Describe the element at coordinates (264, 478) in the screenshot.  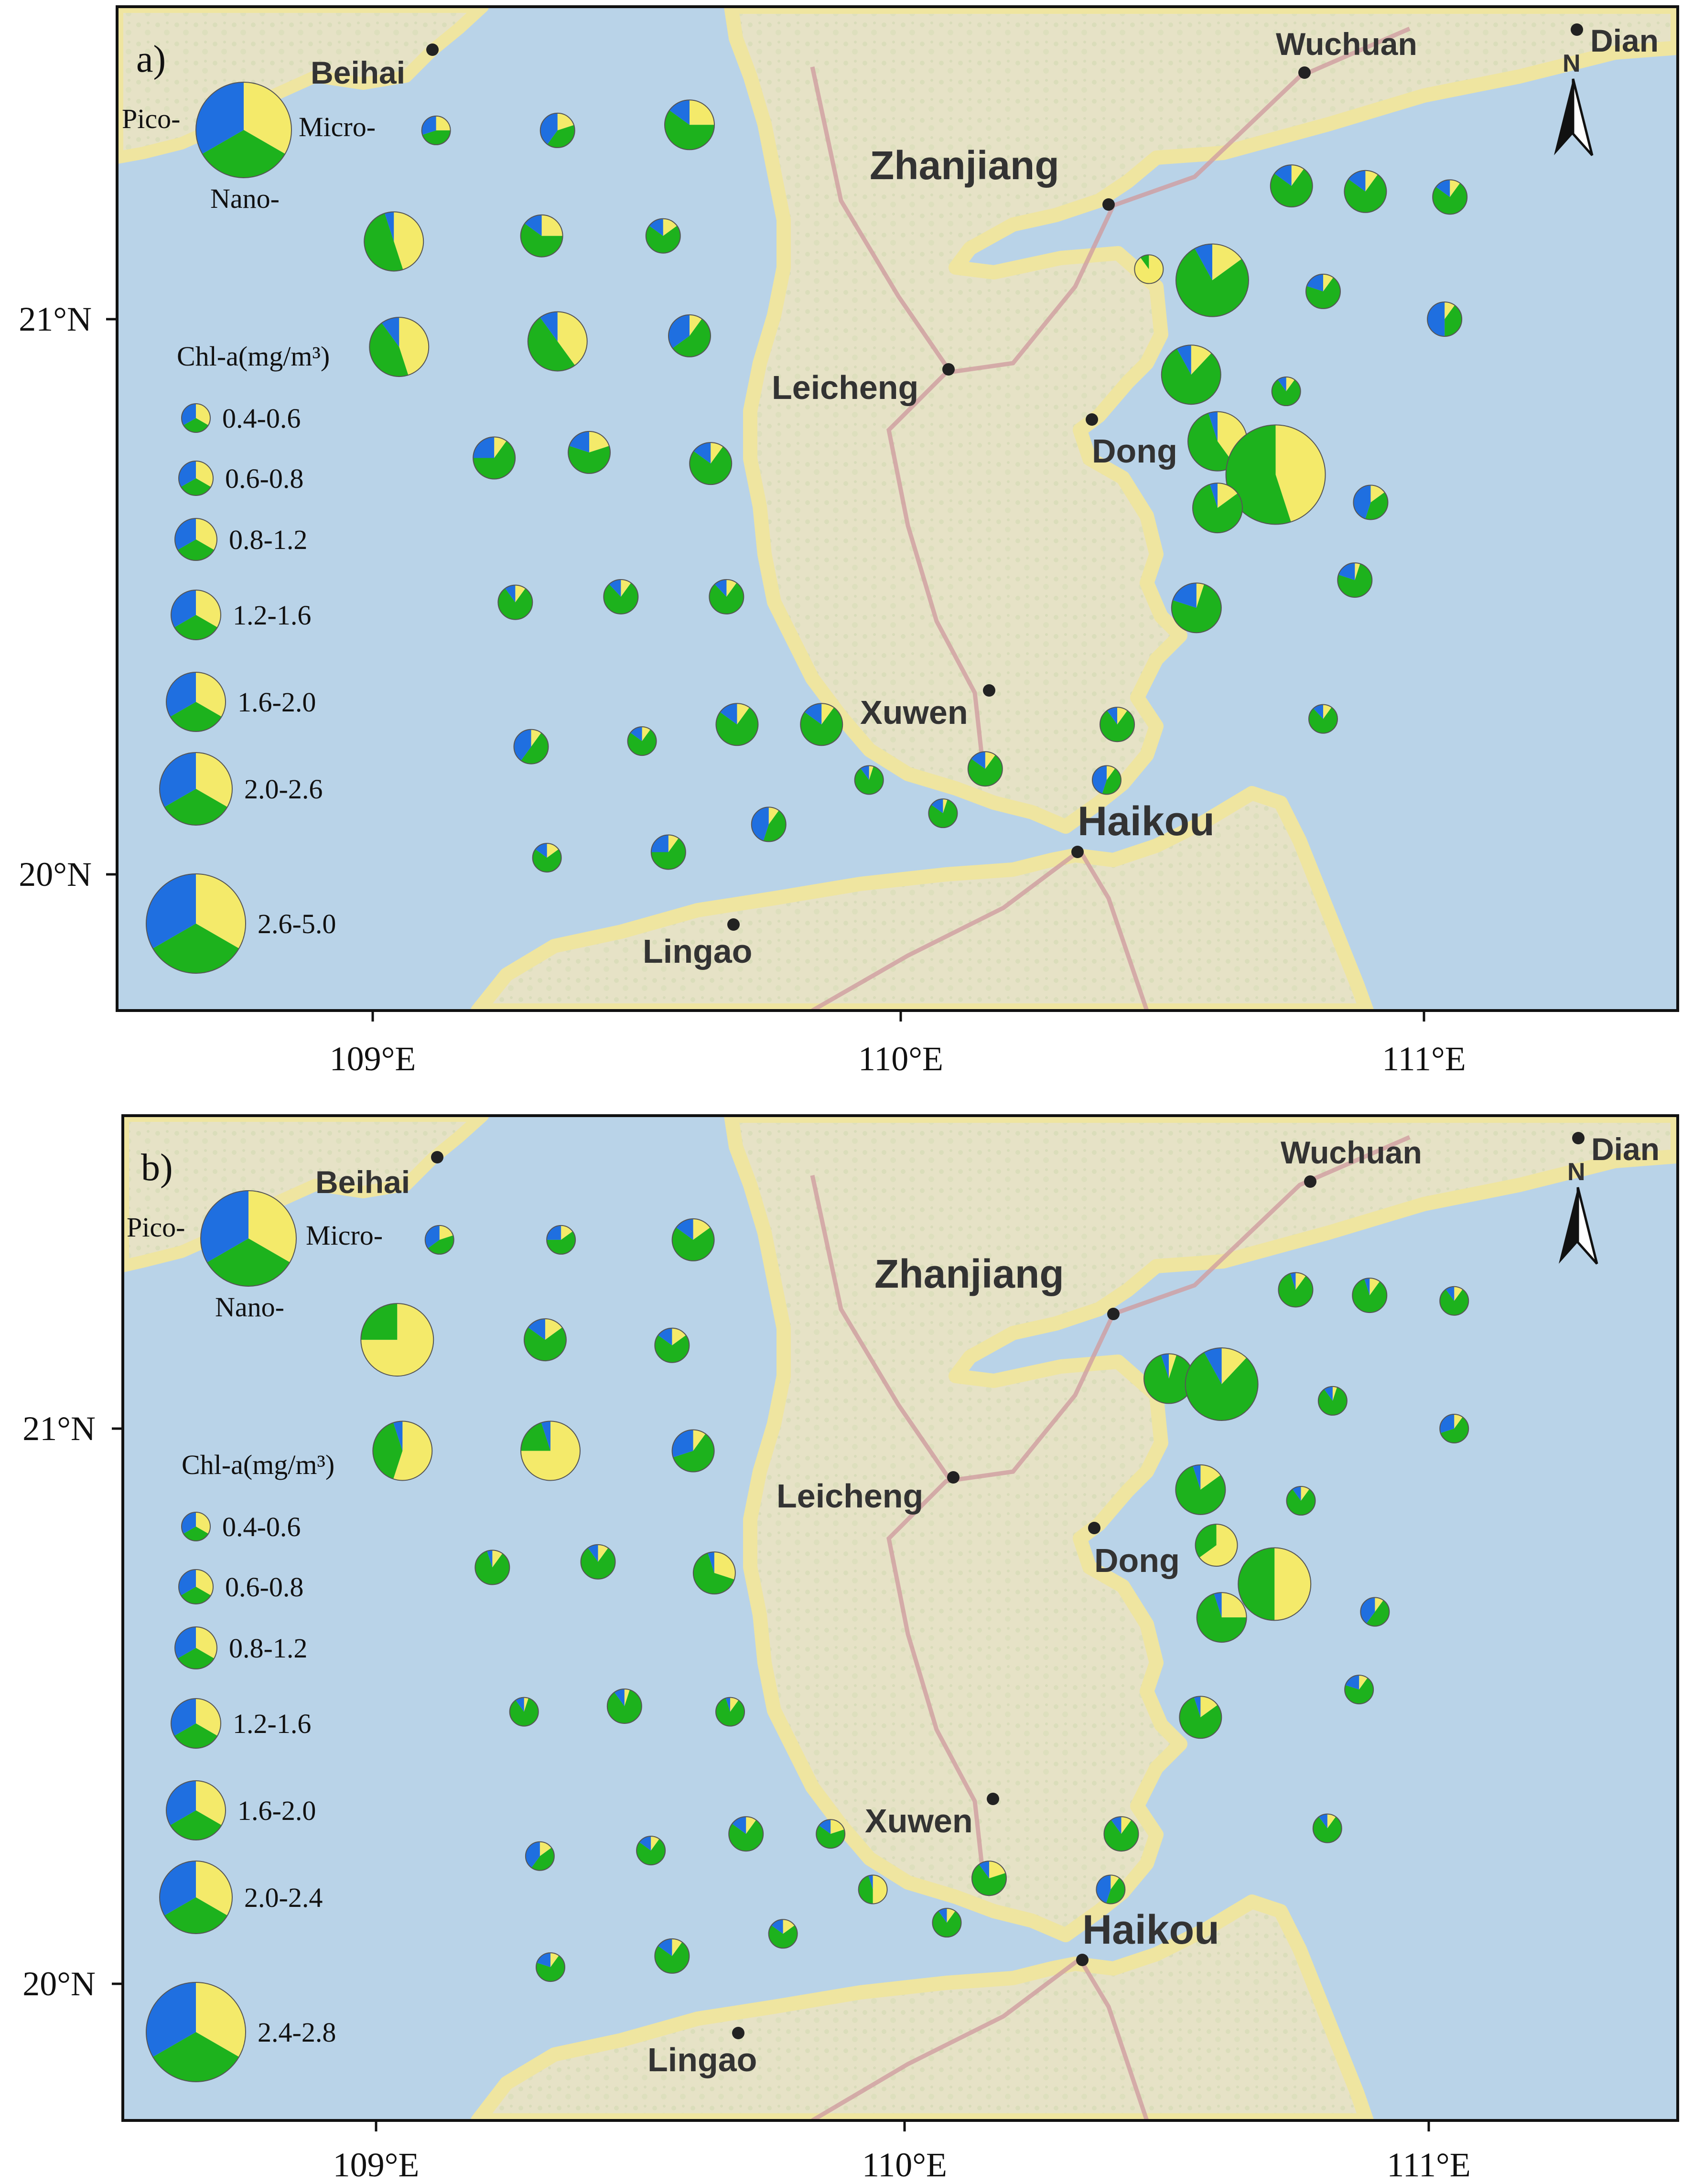
I see `legend-size-label: 0.6-0.8` at that location.